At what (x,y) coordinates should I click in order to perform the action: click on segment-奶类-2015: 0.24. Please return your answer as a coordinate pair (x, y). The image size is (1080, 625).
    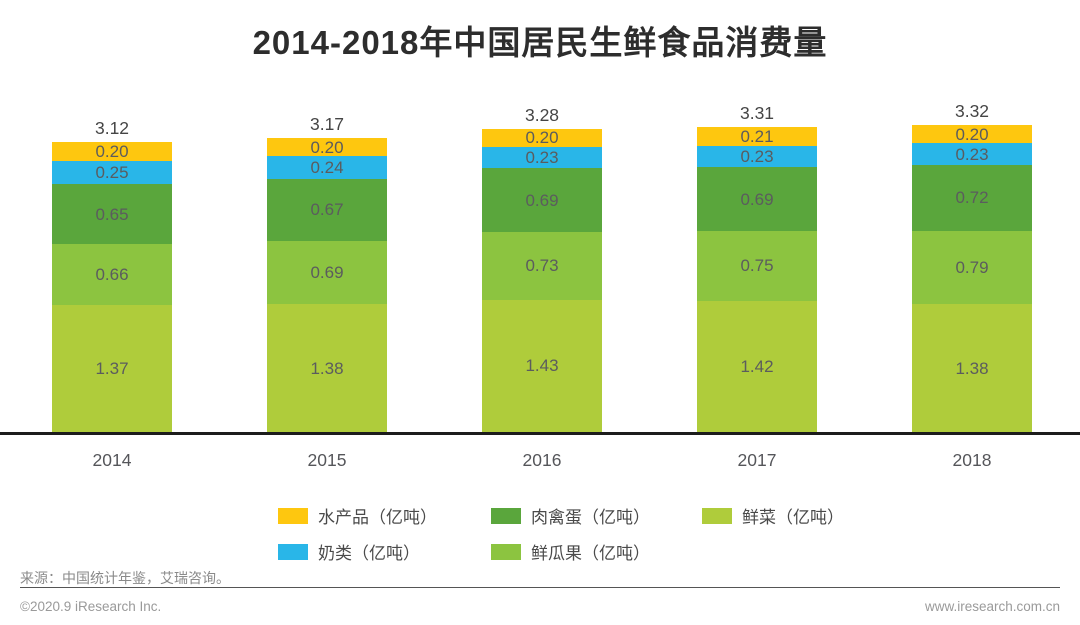
    Looking at the image, I should click on (327, 167).